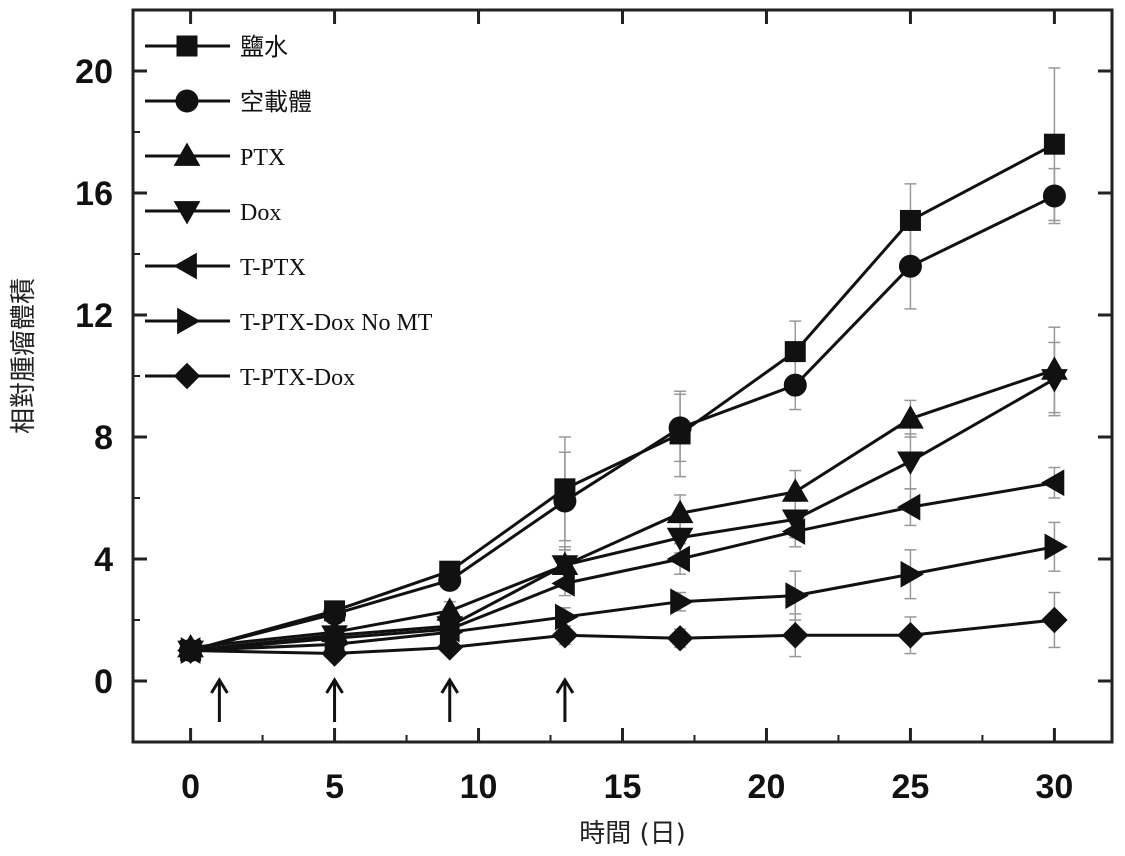 The image size is (1125, 856). I want to click on x-tick-label: 20, so click(767, 787).